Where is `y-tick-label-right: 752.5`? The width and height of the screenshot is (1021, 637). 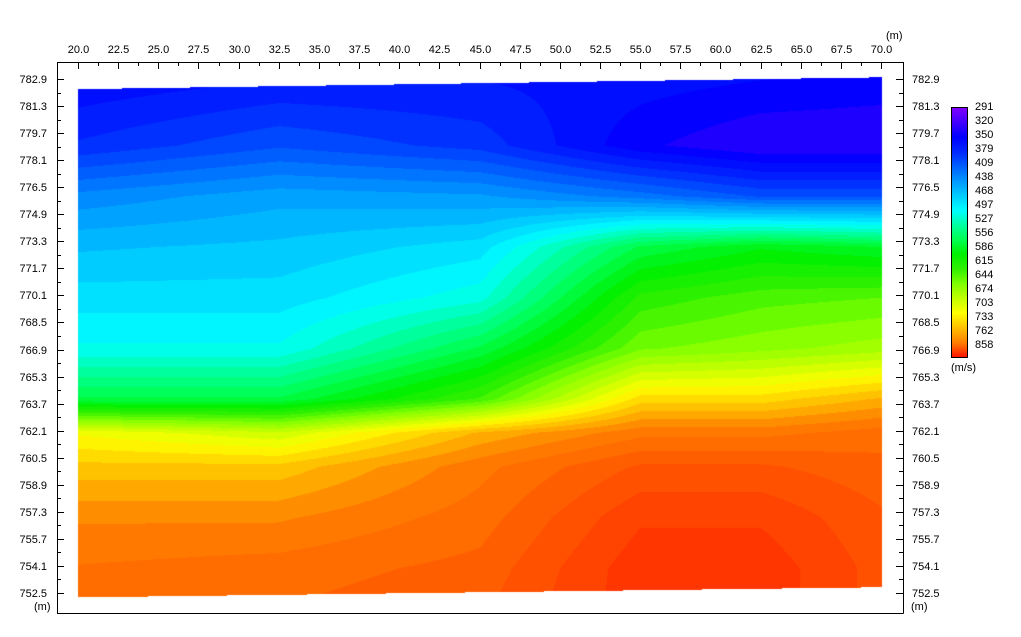
y-tick-label-right: 752.5 is located at coordinates (926, 593).